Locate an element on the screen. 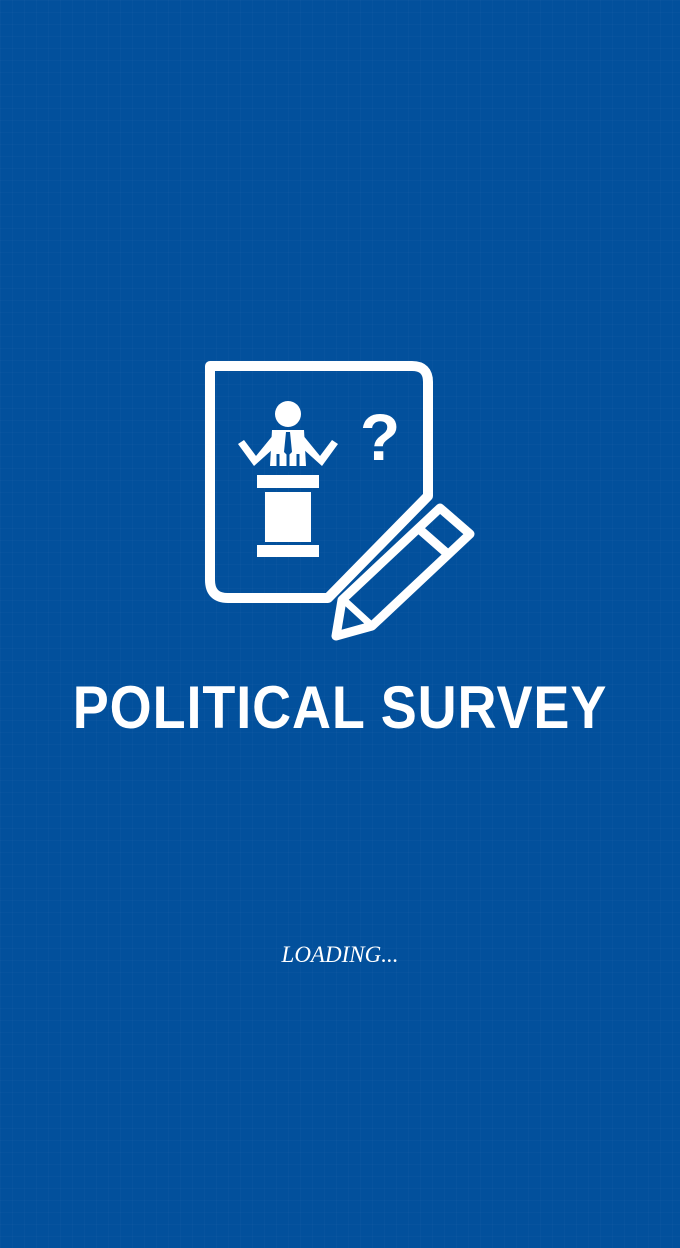 Image resolution: width=680 pixels, height=1248 pixels. app-title: POLITICAL SURVEY is located at coordinates (340, 707).